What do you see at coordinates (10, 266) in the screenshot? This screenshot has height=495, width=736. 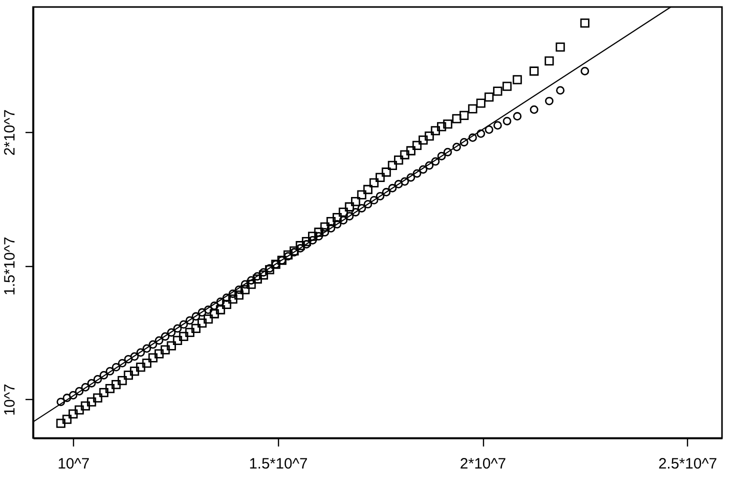 I see `y-tick-label: 1.5*10^7` at bounding box center [10, 266].